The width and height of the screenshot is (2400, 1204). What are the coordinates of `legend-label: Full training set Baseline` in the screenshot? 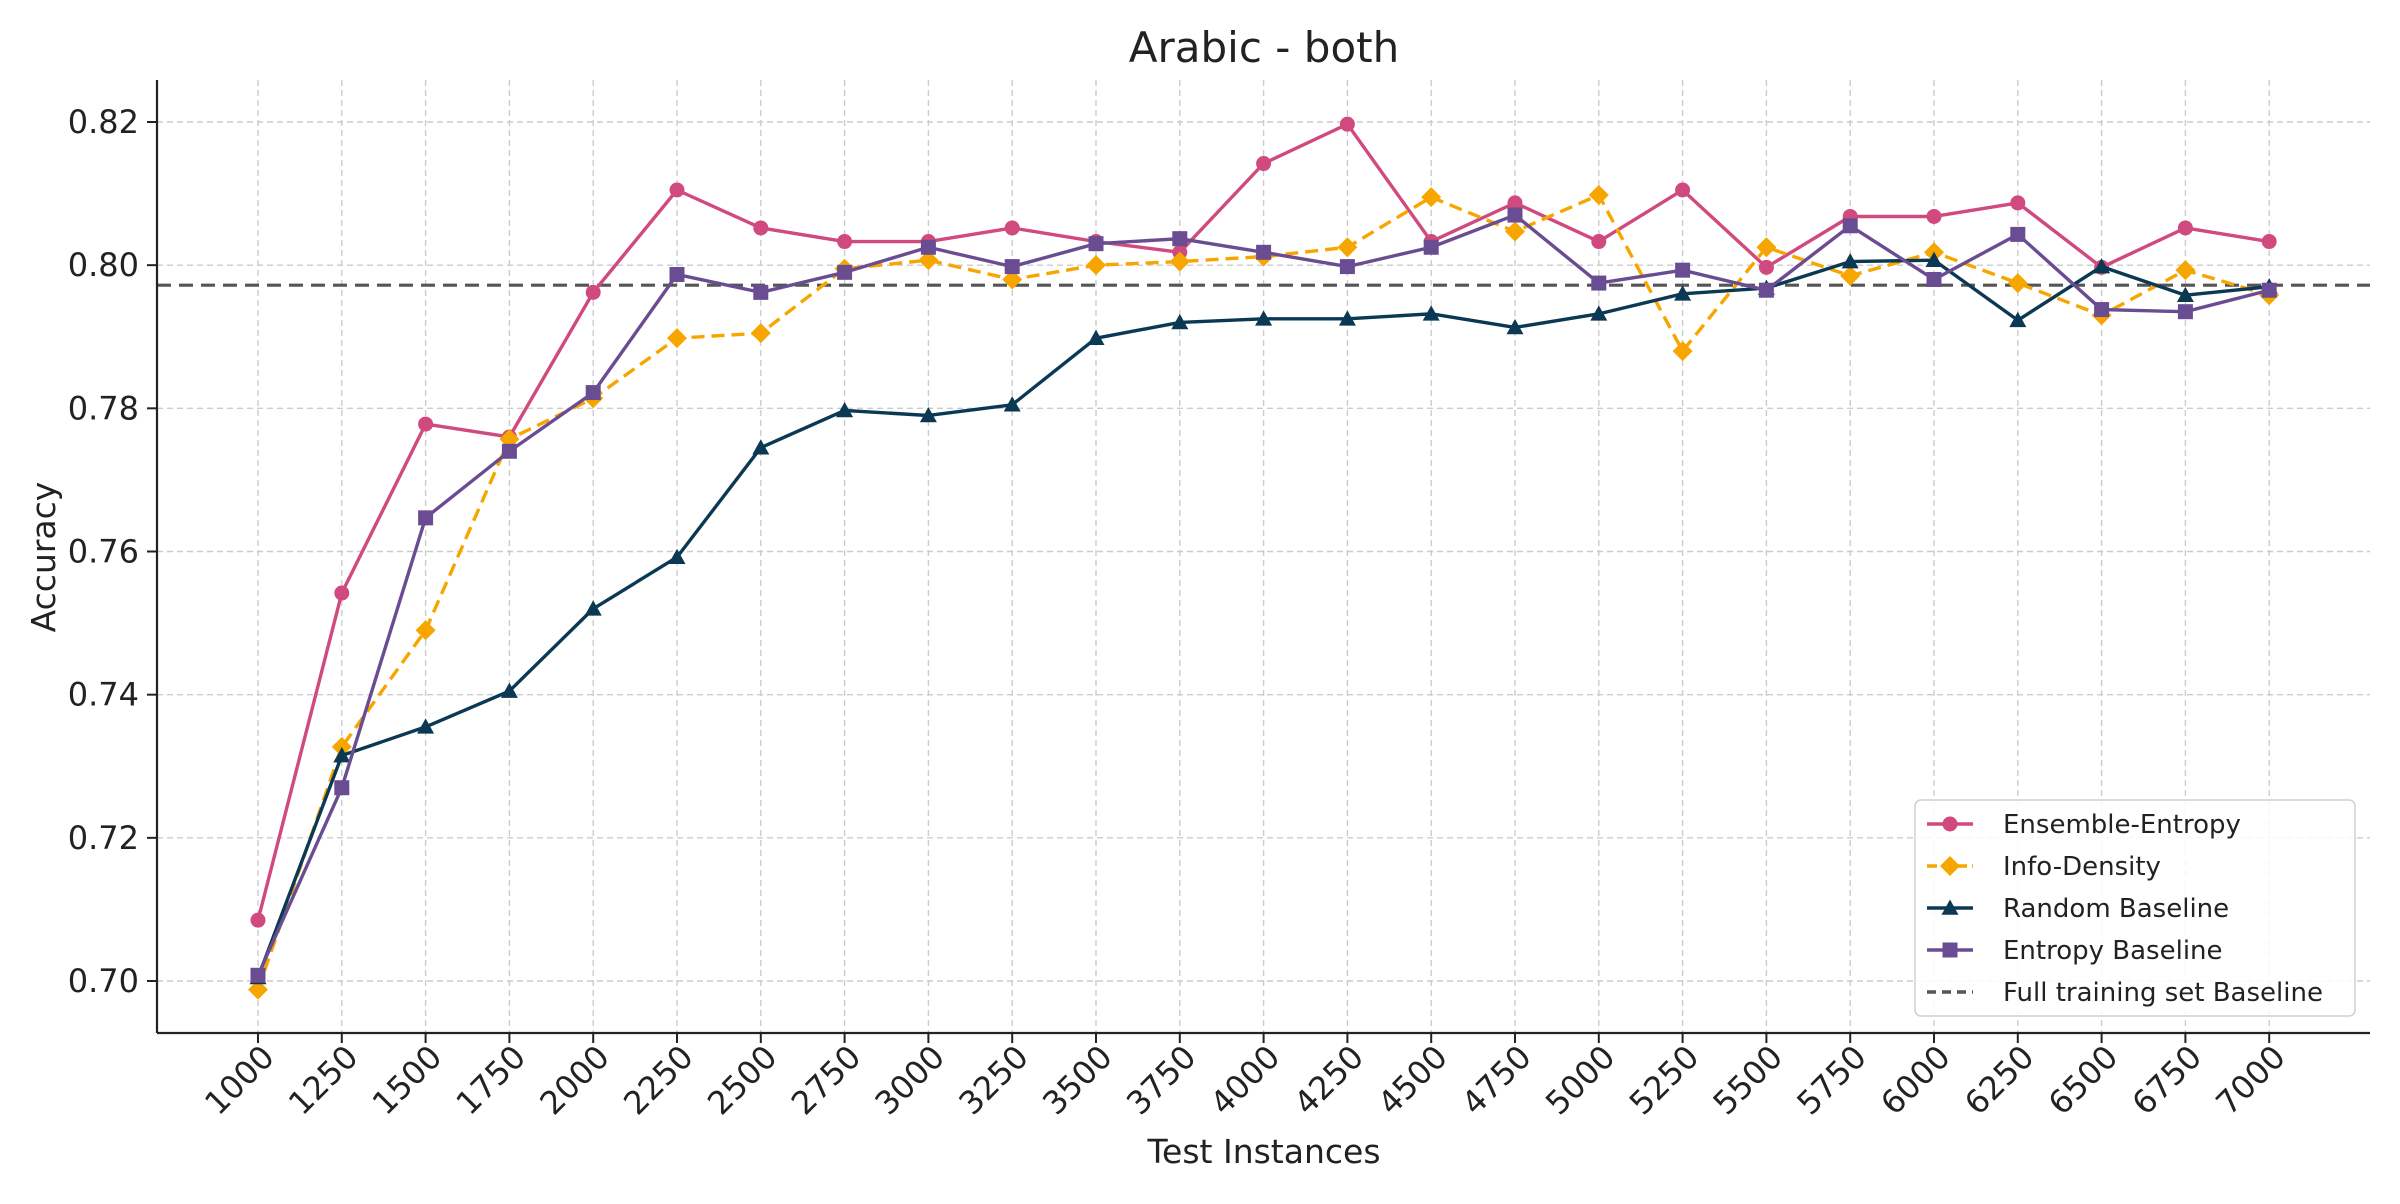 It's located at (2163, 993).